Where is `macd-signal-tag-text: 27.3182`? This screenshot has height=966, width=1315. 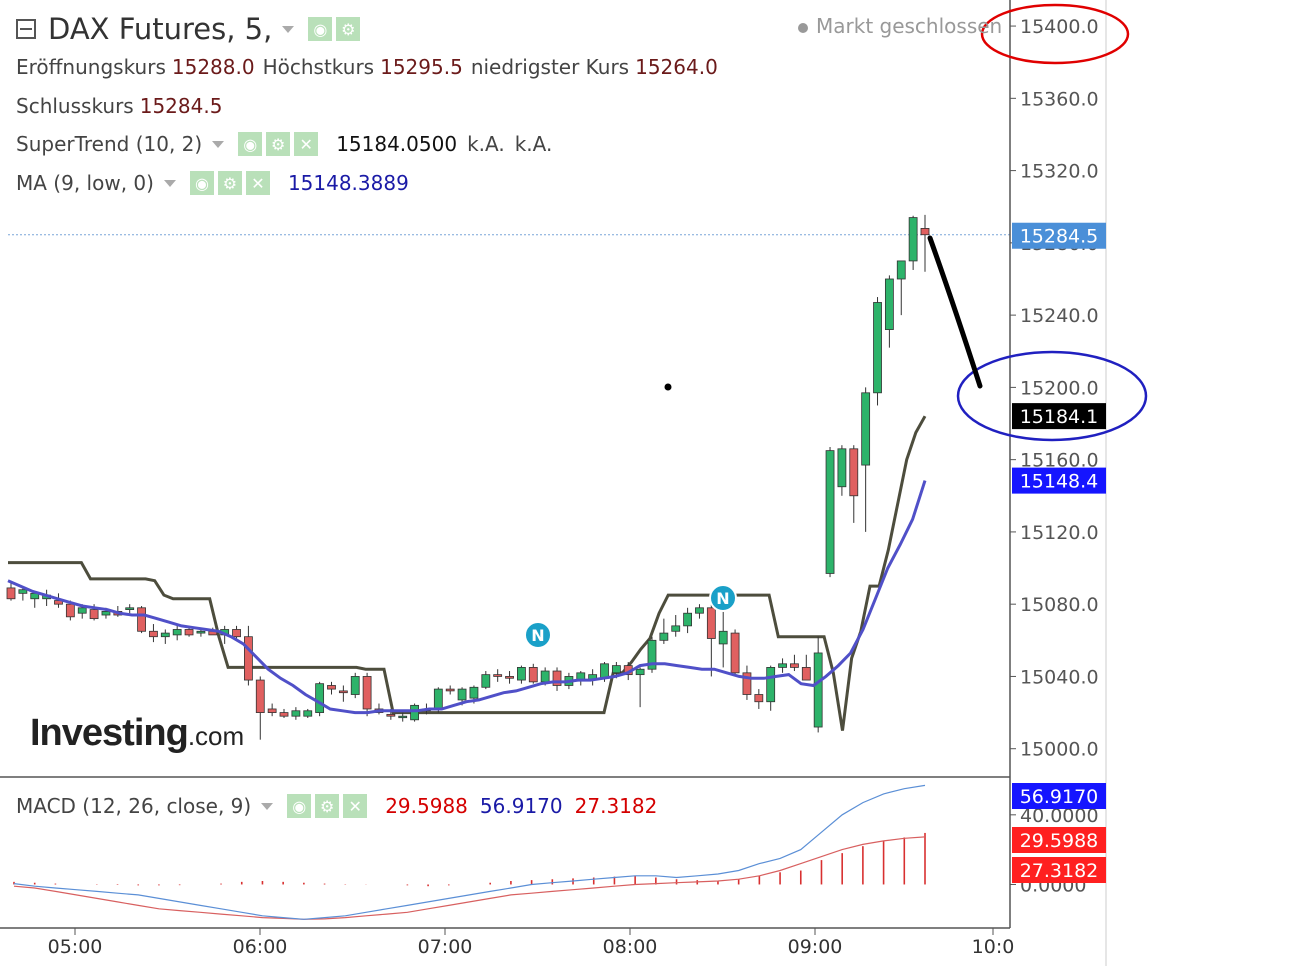 macd-signal-tag-text: 27.3182 is located at coordinates (1059, 871).